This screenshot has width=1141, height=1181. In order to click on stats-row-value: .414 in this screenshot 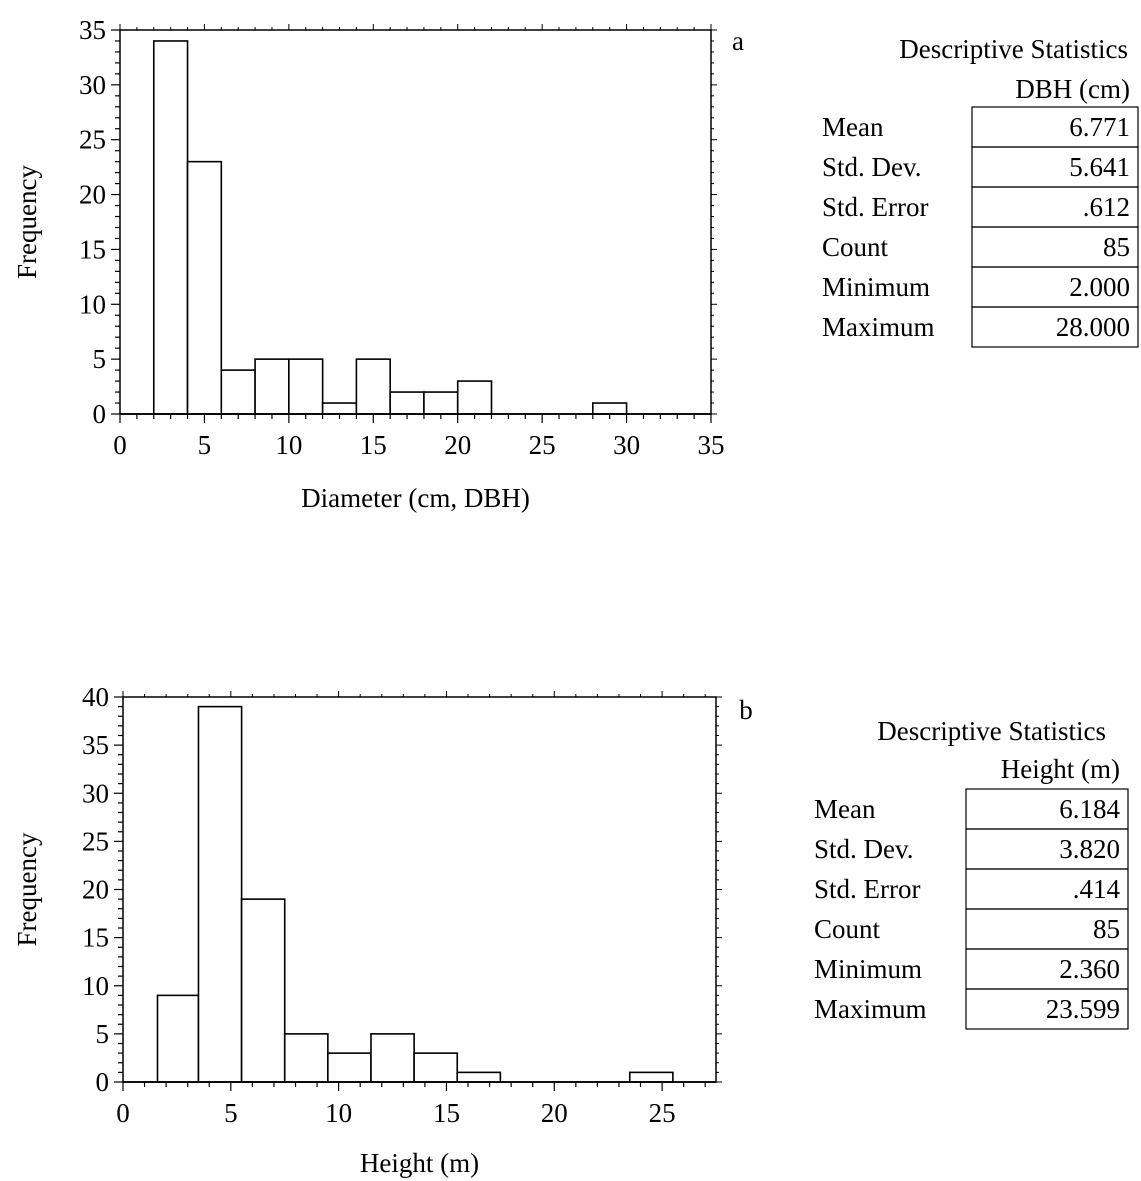, I will do `click(1097, 889)`.